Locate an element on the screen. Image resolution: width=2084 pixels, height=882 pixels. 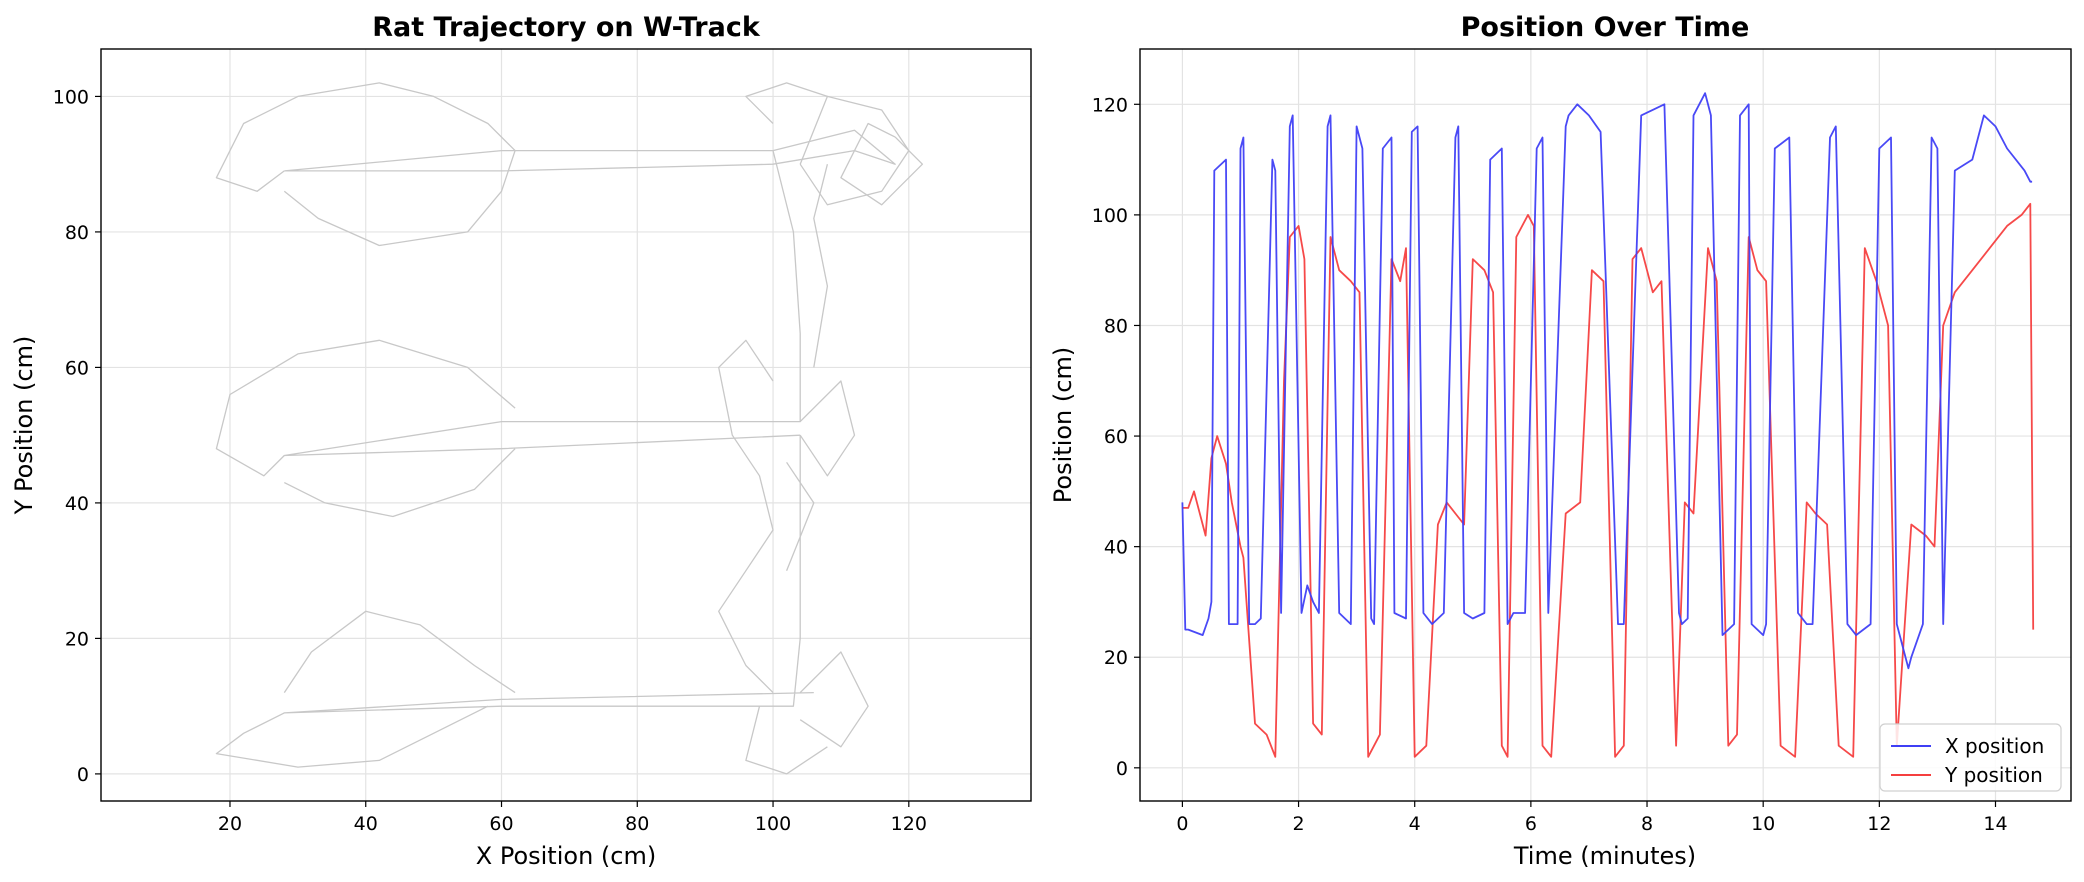
position-legend: X position Y position is located at coordinates (1970, 757).